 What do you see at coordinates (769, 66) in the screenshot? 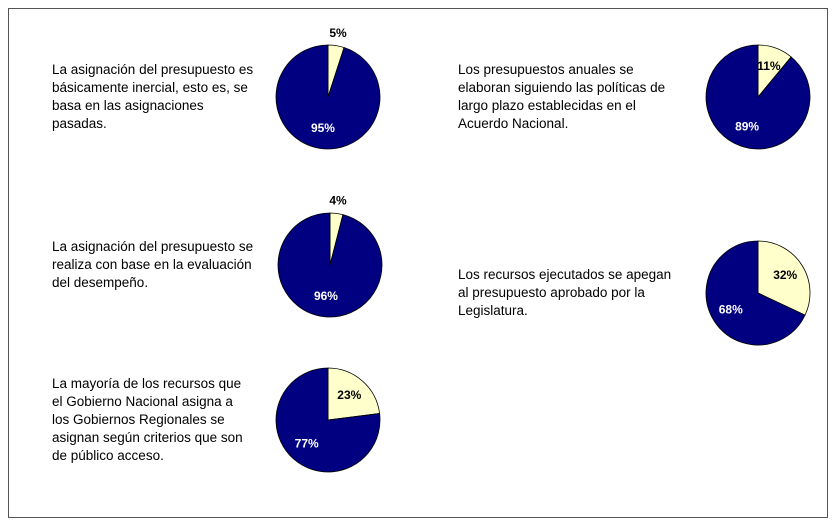
I see `slice-label: 11%` at bounding box center [769, 66].